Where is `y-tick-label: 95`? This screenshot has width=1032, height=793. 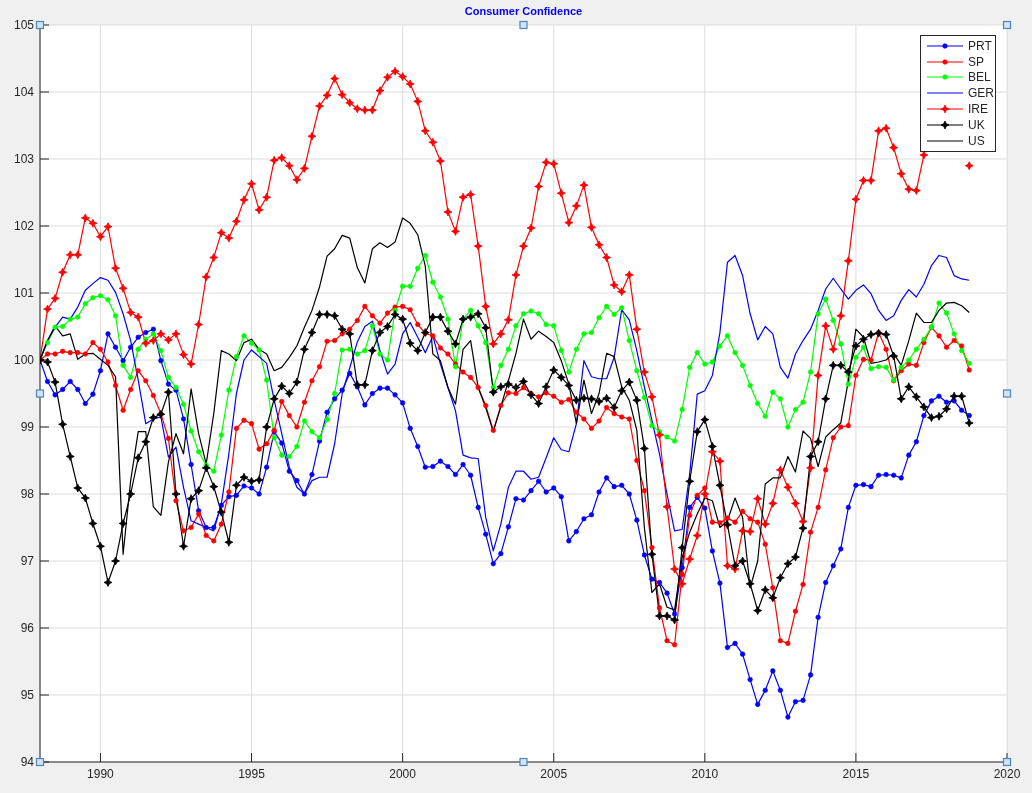 y-tick-label: 95 is located at coordinates (27, 695).